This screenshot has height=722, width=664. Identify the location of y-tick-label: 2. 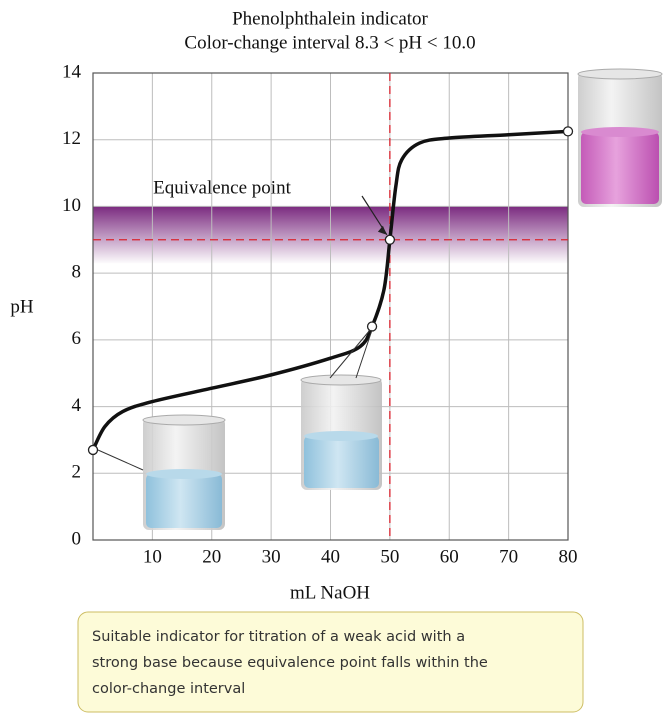
(77, 472).